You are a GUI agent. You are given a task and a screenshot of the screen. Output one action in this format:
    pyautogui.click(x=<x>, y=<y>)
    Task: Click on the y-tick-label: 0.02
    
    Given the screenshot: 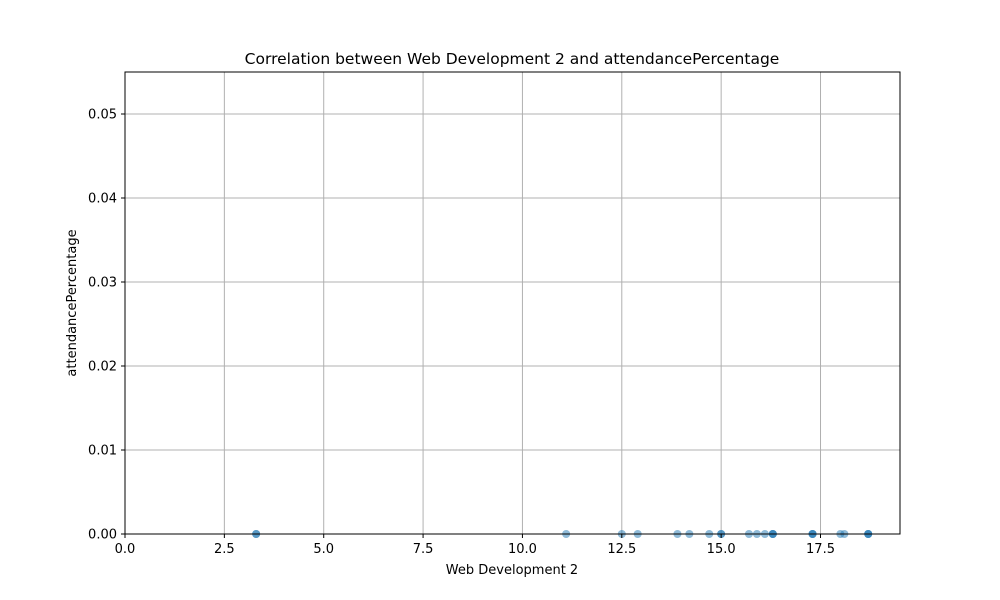 What is the action you would take?
    pyautogui.click(x=102, y=367)
    